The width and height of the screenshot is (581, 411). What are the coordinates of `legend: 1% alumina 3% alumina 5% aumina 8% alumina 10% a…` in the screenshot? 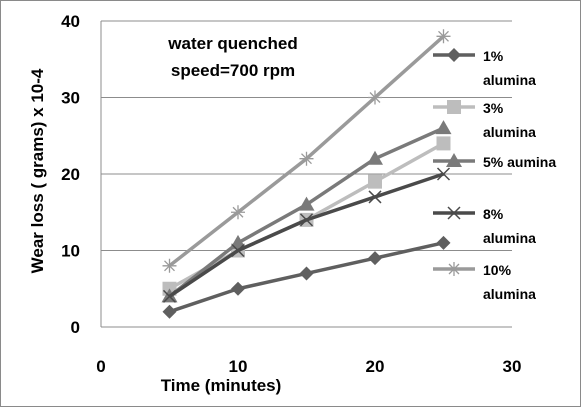 It's located at (494, 175).